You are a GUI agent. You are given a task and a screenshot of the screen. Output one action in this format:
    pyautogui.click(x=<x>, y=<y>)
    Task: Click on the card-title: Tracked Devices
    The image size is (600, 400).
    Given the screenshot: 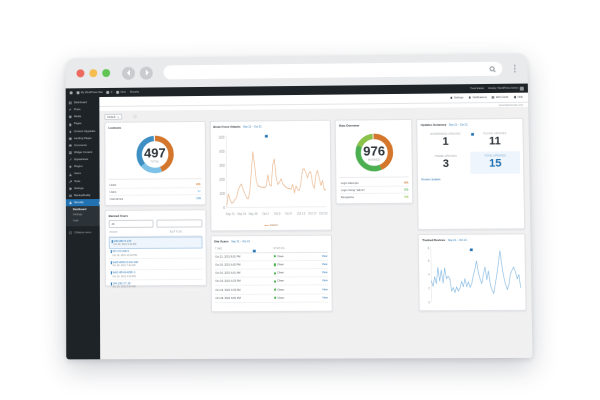 What is the action you would take?
    pyautogui.click(x=434, y=240)
    